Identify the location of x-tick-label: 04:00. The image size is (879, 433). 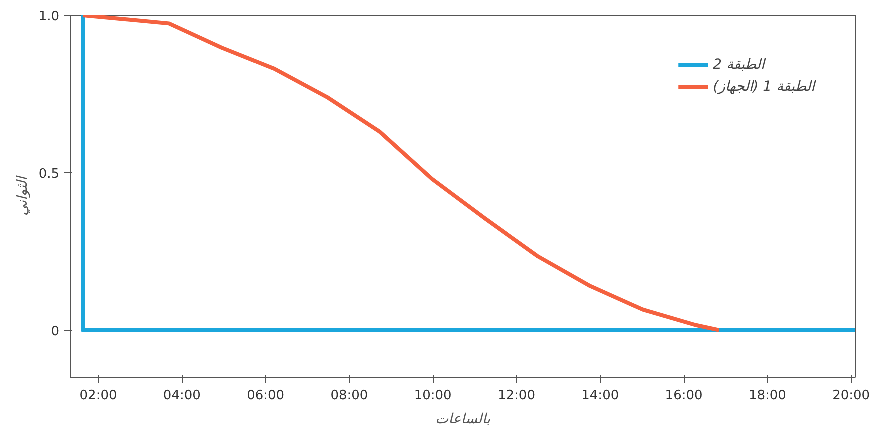
(182, 396).